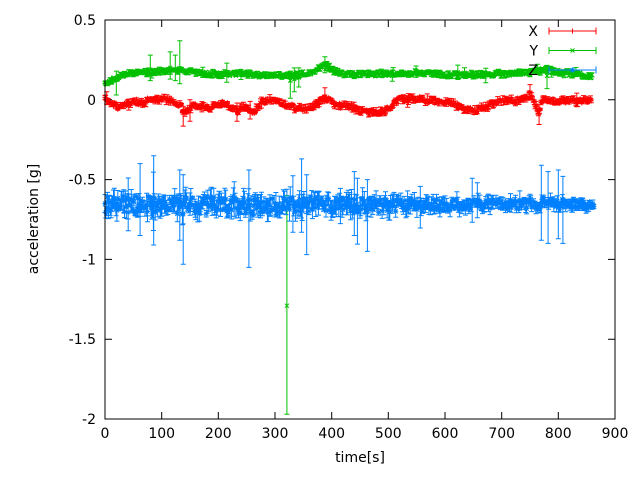  I want to click on x-tick-label: 600, so click(445, 434).